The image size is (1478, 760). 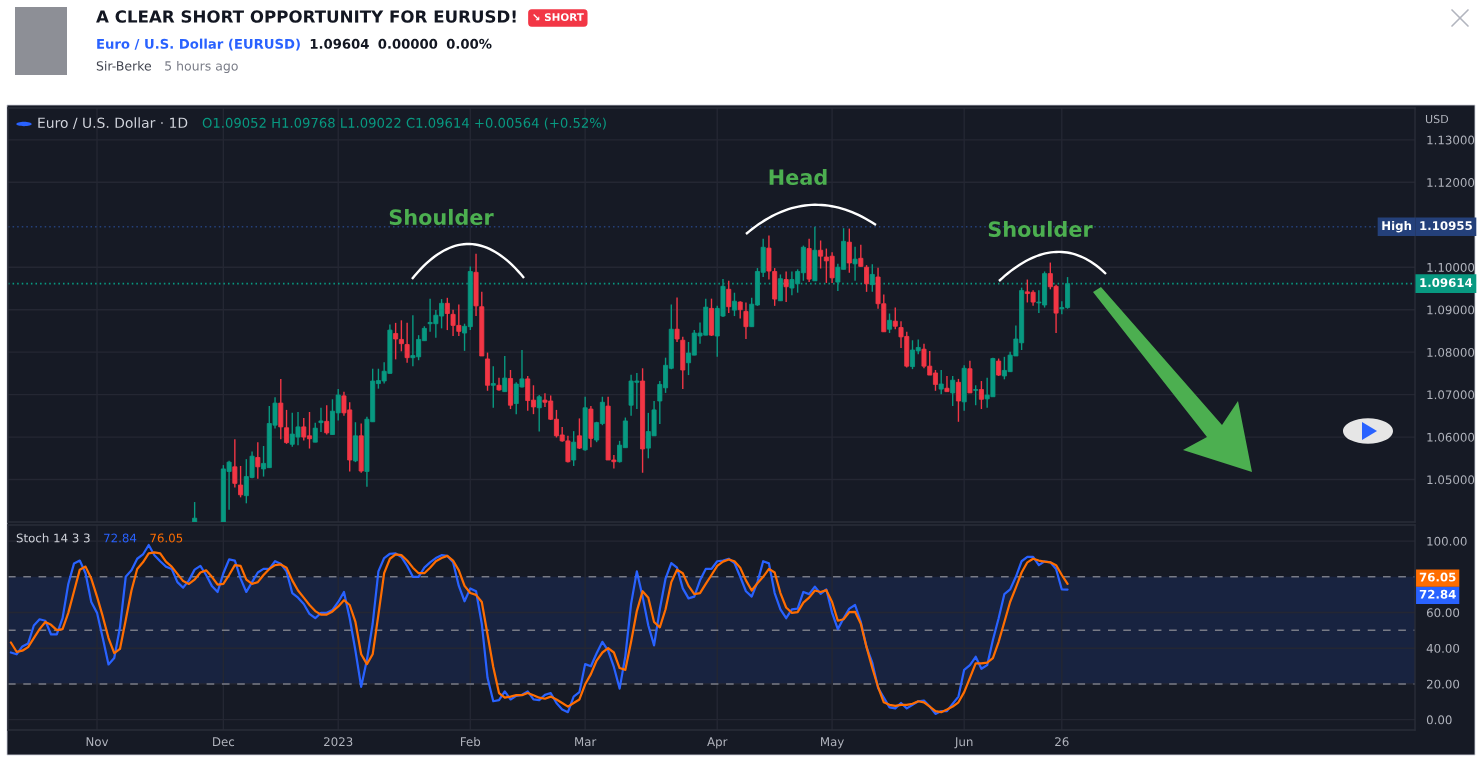 What do you see at coordinates (586, 742) in the screenshot?
I see `x-tick-label: Mar` at bounding box center [586, 742].